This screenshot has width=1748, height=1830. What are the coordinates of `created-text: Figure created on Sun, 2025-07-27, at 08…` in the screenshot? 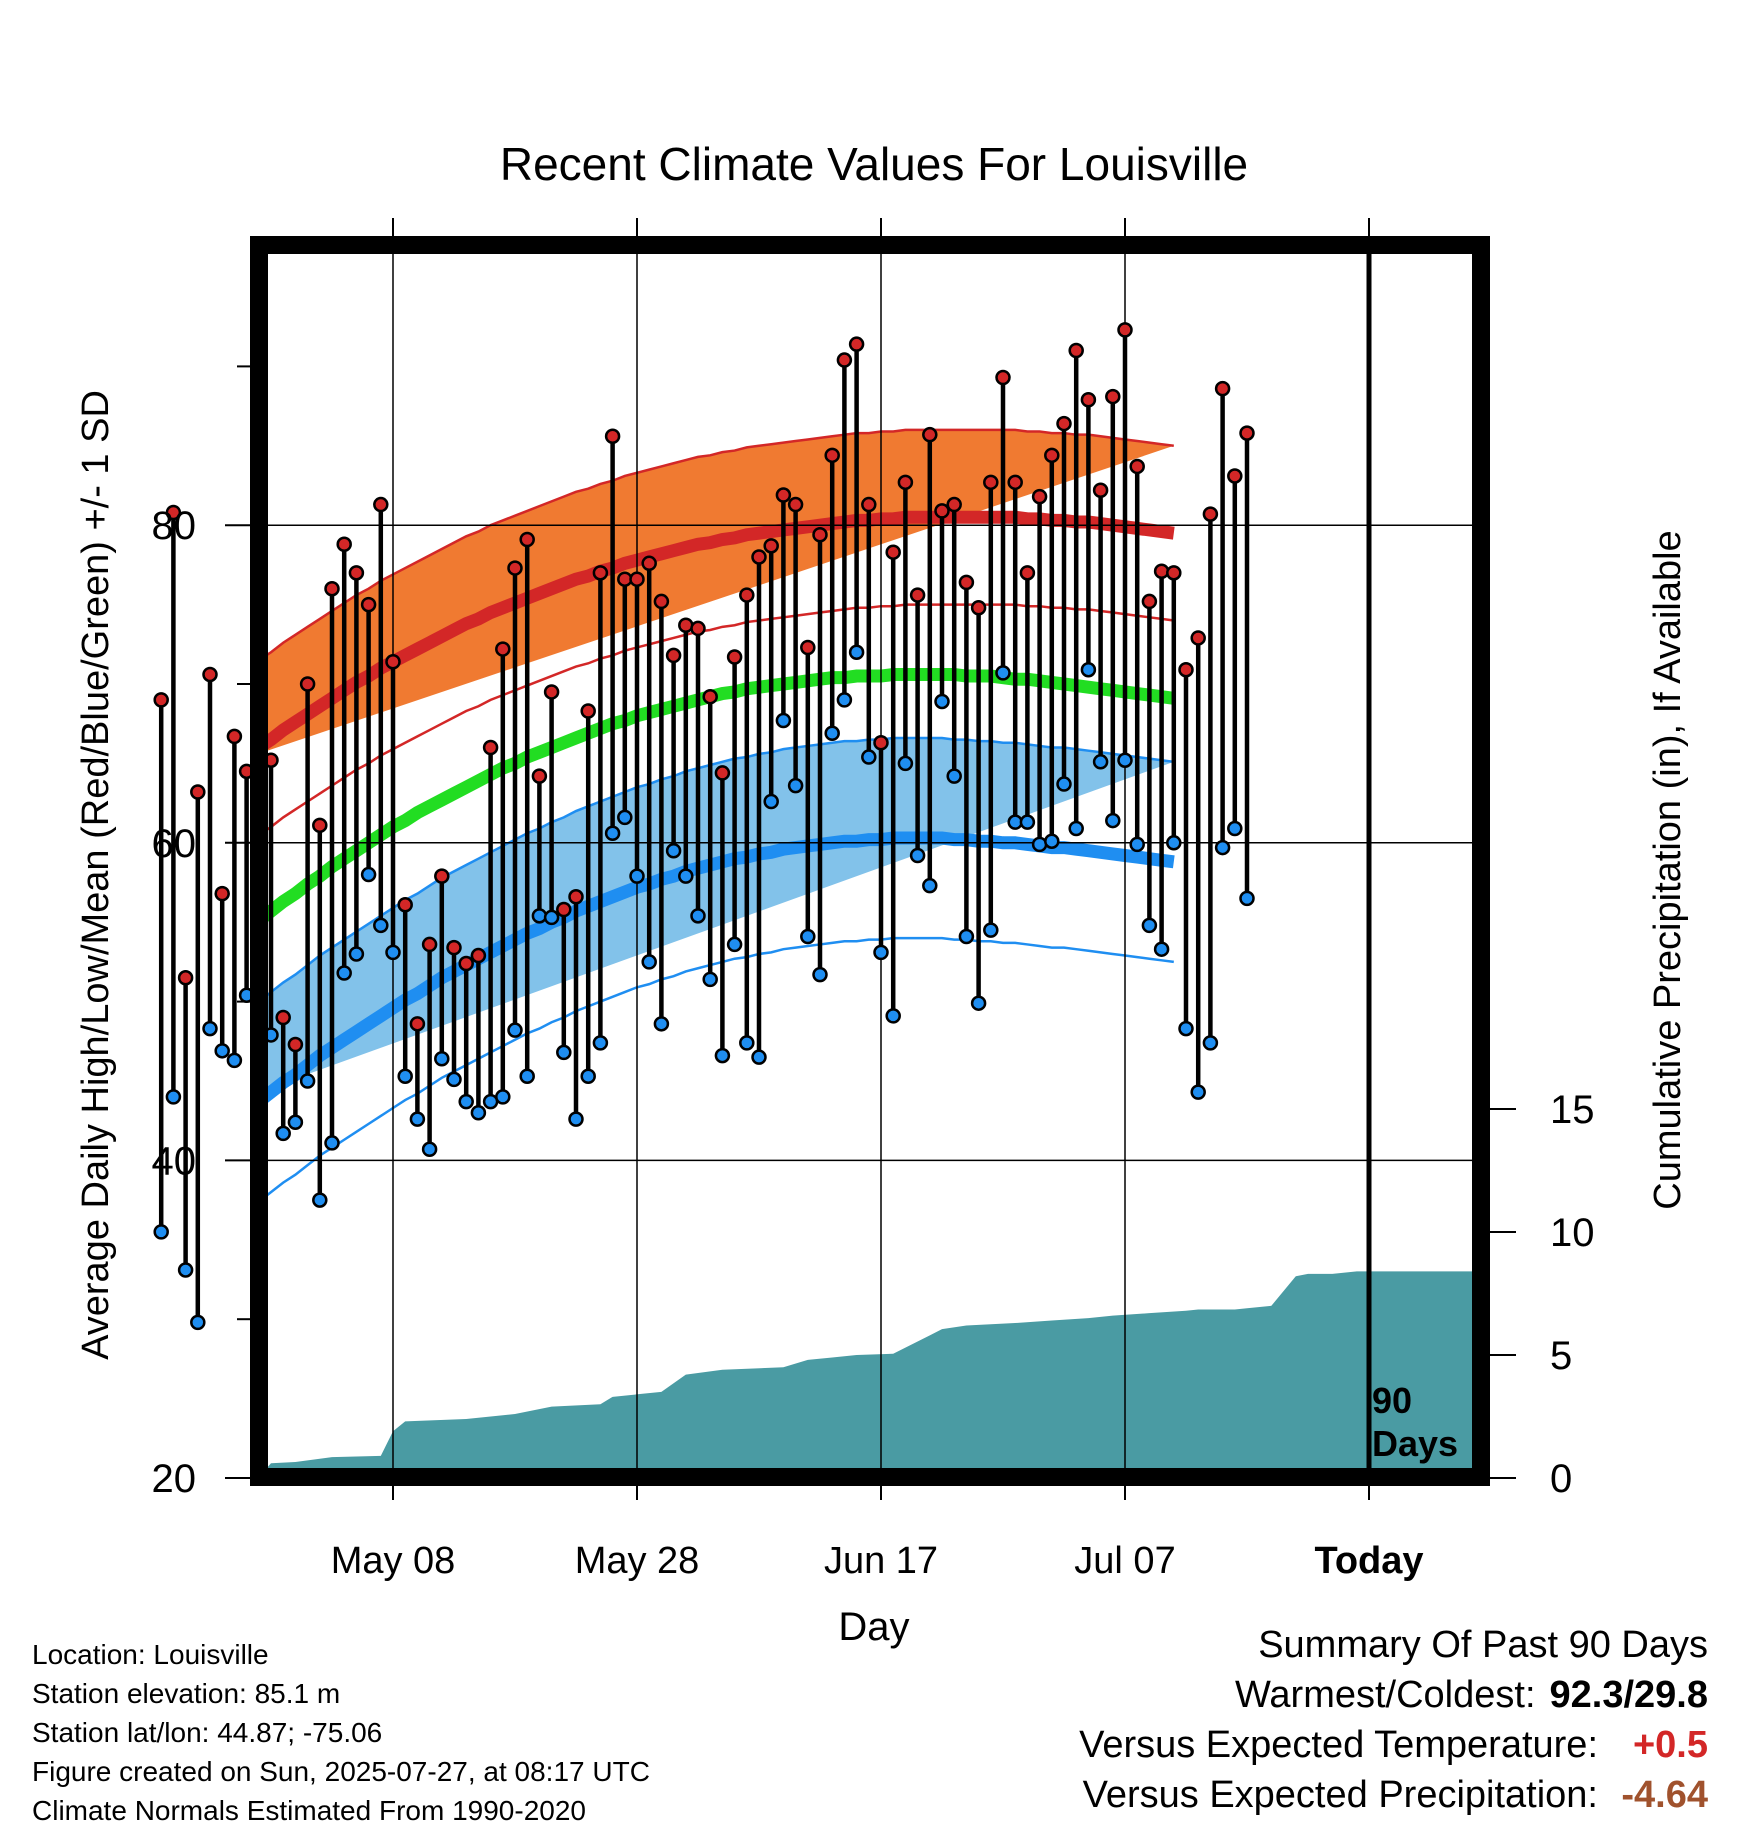 It's located at (341, 1771).